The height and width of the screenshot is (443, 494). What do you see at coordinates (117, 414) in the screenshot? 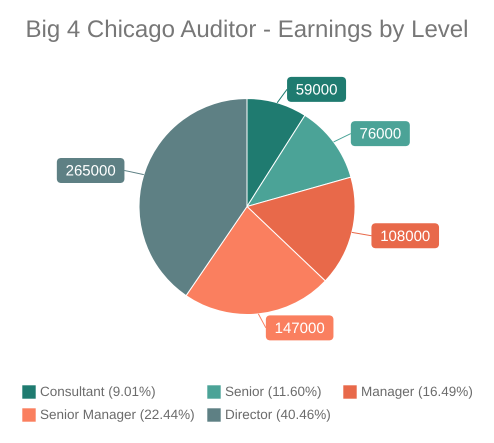
I see `legend-label: Senior Manager (22.44%)` at bounding box center [117, 414].